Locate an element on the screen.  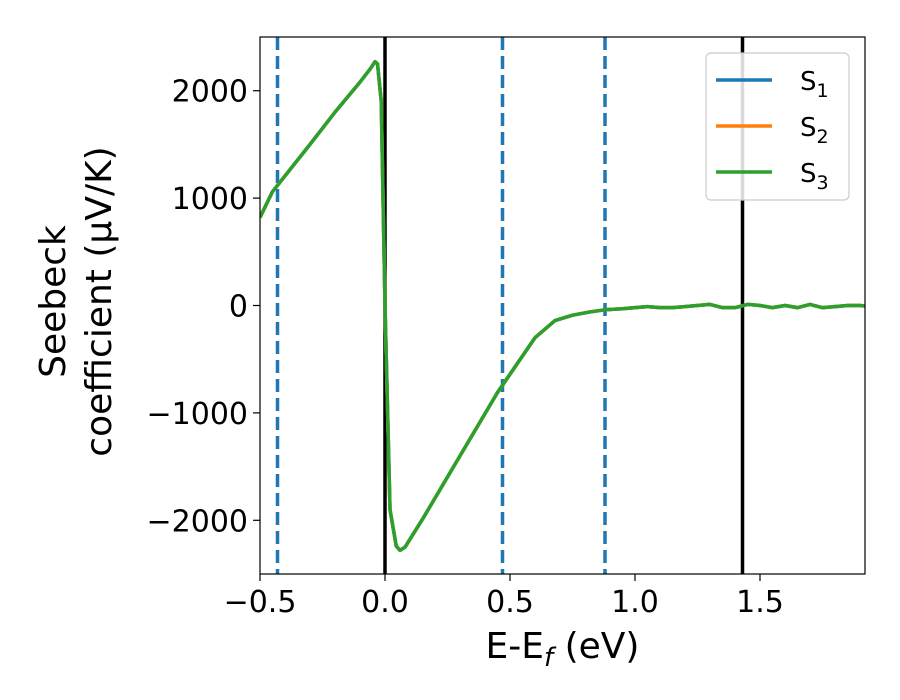
legend-box is located at coordinates (777, 126).